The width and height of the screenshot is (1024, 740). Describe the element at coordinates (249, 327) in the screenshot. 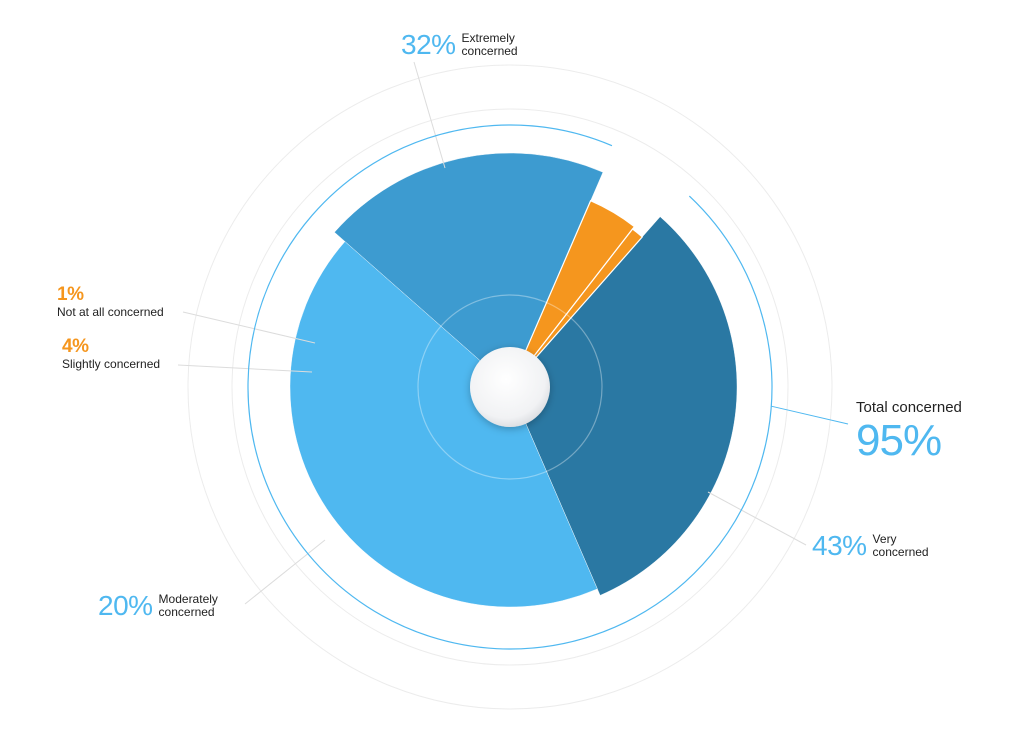

I see `leader-not-at-all` at that location.